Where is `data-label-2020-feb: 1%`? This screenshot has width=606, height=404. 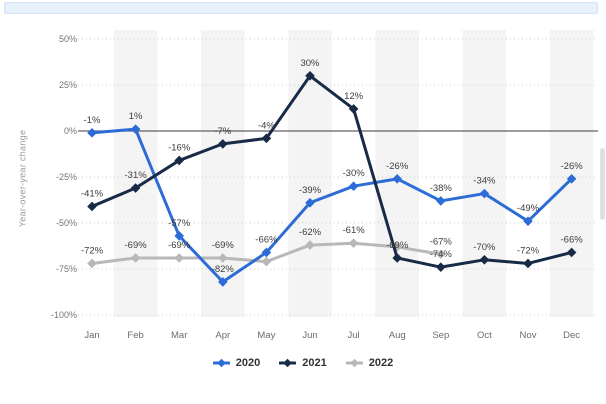 data-label-2020-feb: 1% is located at coordinates (136, 116).